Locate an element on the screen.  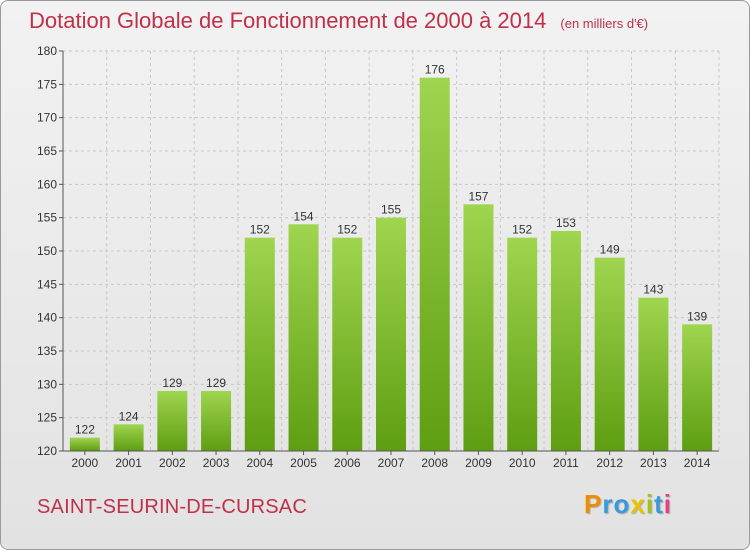
bar-2012 is located at coordinates (609, 354).